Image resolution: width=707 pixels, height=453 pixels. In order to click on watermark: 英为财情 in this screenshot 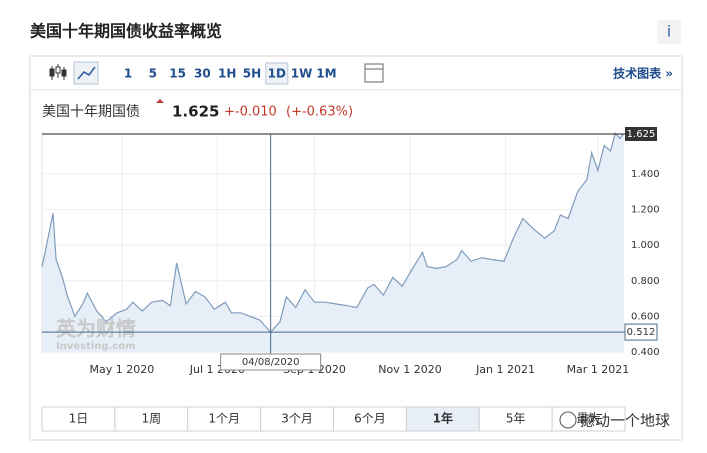, I will do `click(96, 329)`.